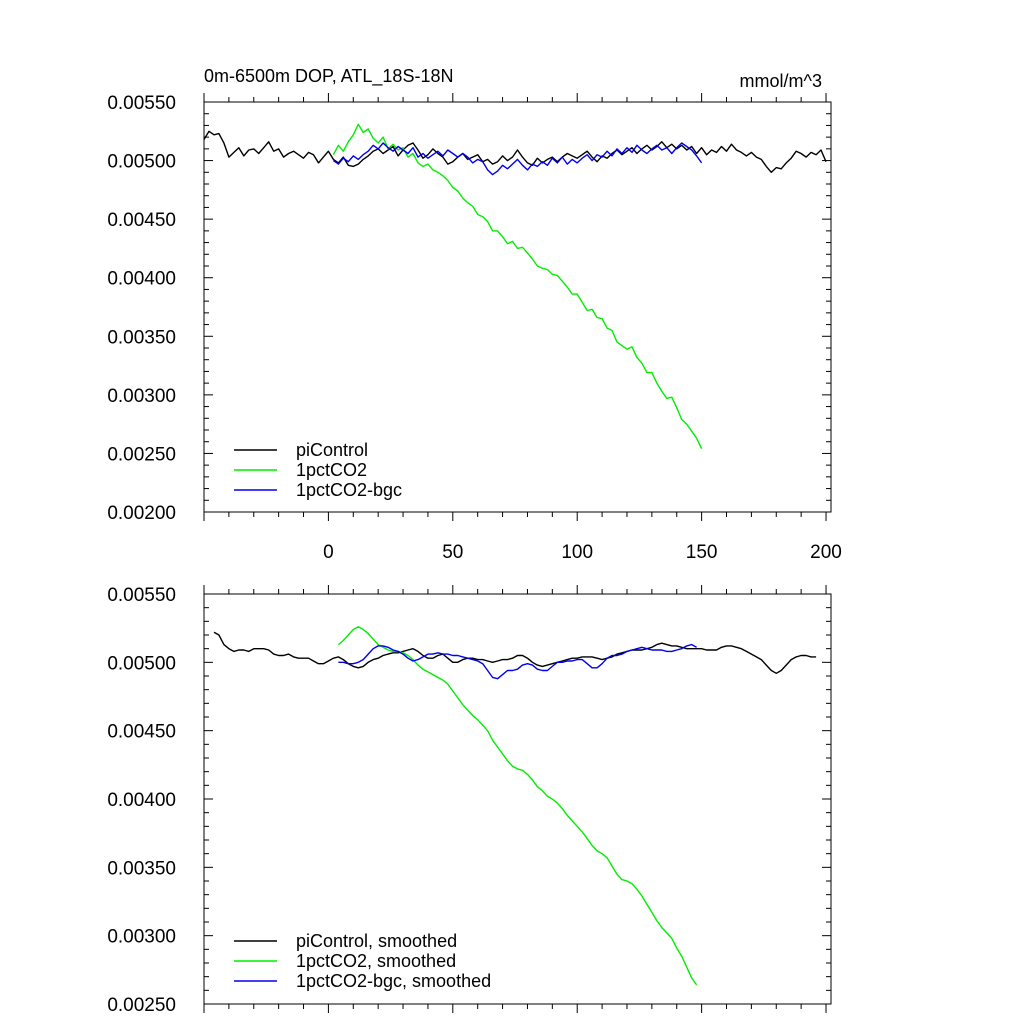 This screenshot has width=1024, height=1029. What do you see at coordinates (141, 513) in the screenshot?
I see `y-tick-label: 0.00200` at bounding box center [141, 513].